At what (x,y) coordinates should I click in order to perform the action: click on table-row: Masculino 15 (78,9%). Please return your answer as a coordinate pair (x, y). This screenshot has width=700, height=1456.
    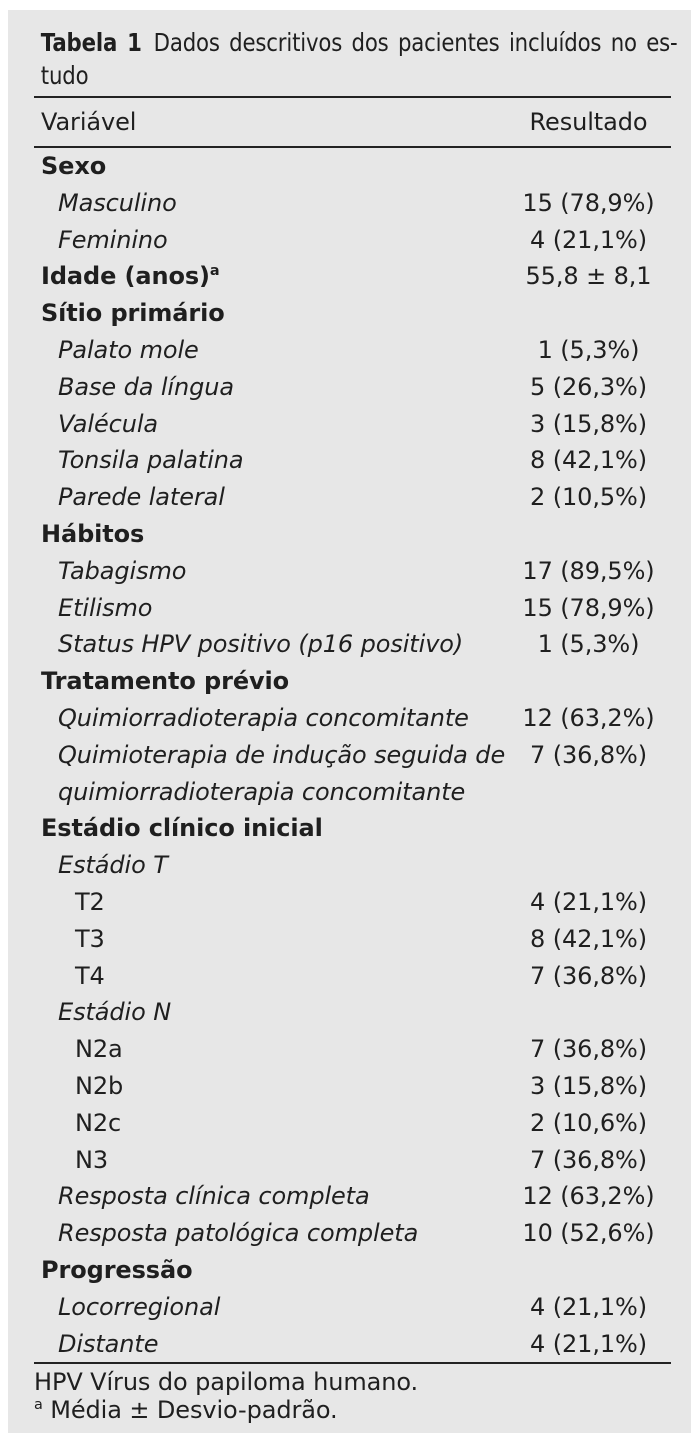
    Looking at the image, I should click on (352, 203).